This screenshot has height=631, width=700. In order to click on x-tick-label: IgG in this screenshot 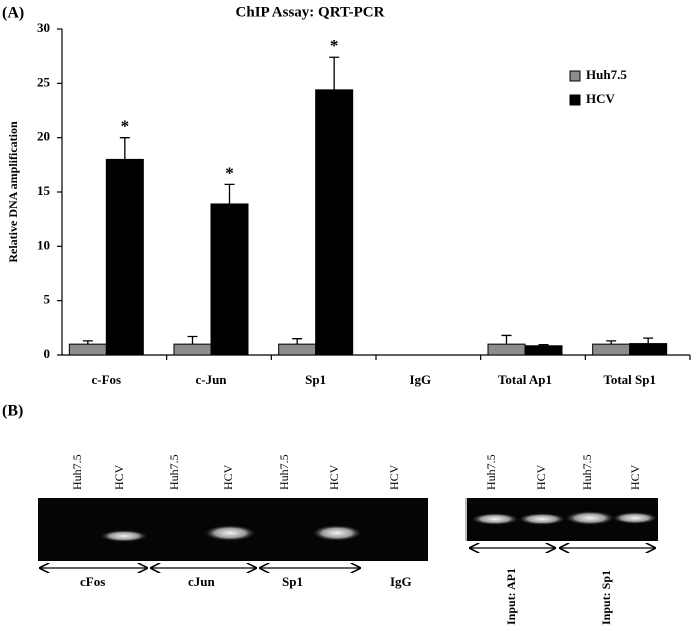, I will do `click(420, 379)`.